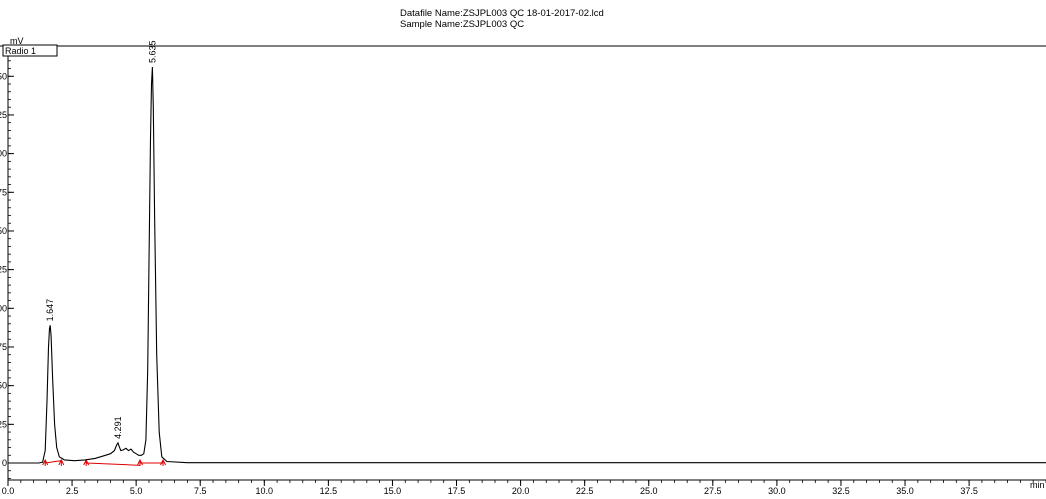  Describe the element at coordinates (8, 491) in the screenshot. I see `x-tick-label: 0.0` at that location.